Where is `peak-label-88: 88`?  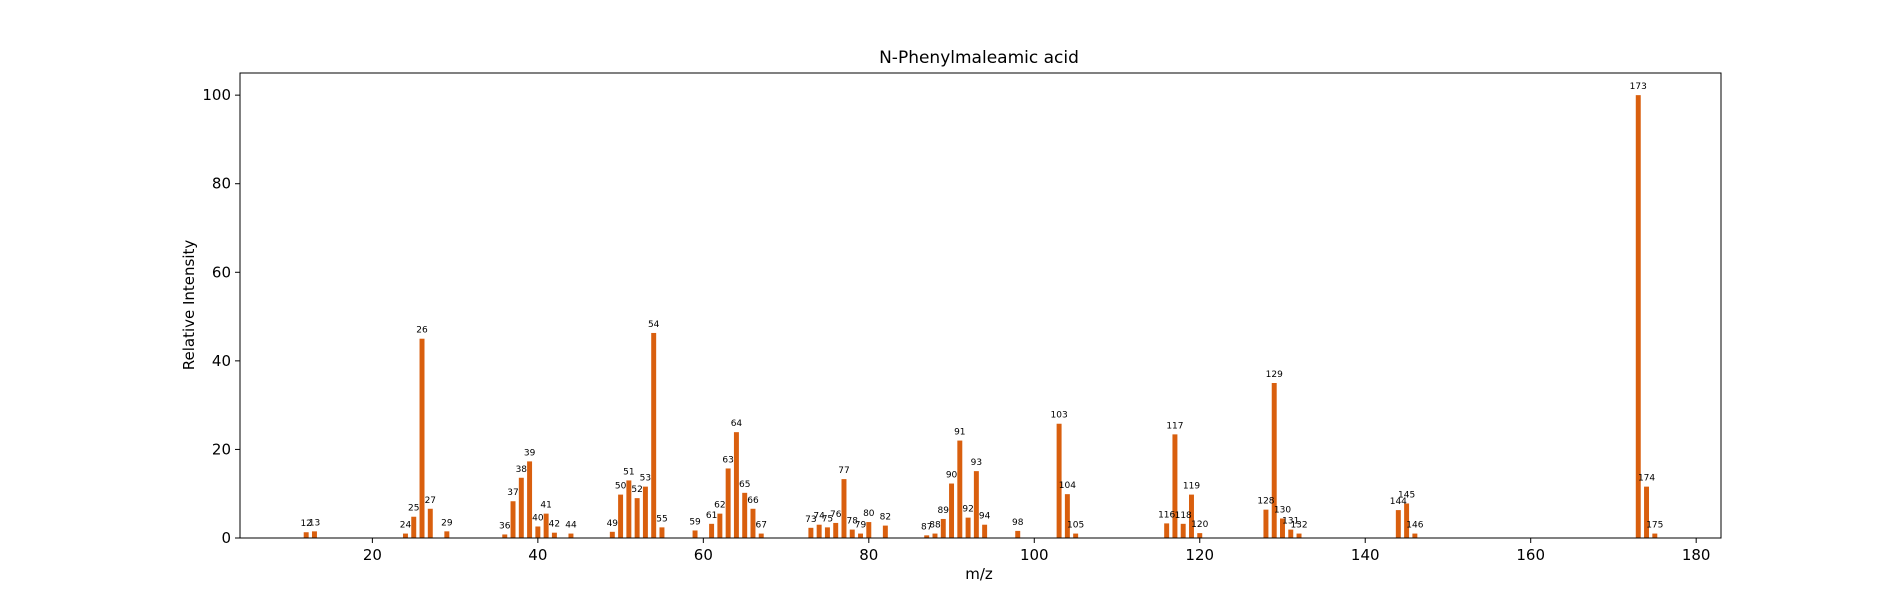 peak-label-88: 88 is located at coordinates (935, 526).